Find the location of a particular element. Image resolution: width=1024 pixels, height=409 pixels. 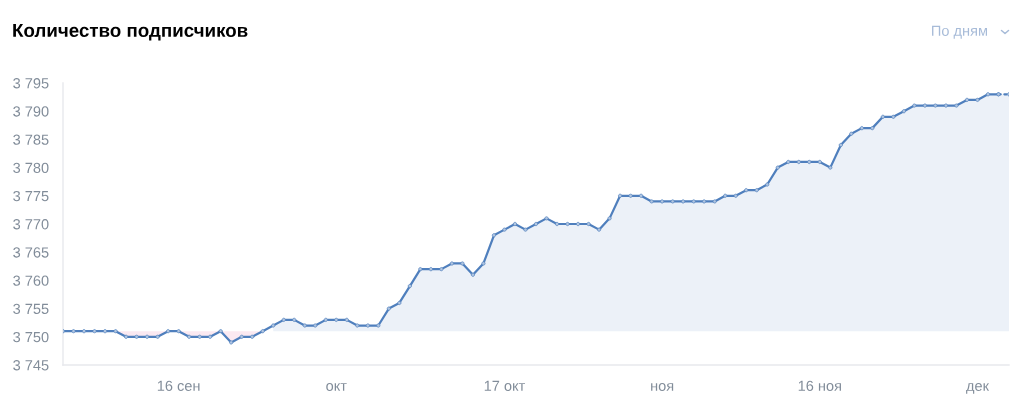

text: По дням is located at coordinates (959, 32).